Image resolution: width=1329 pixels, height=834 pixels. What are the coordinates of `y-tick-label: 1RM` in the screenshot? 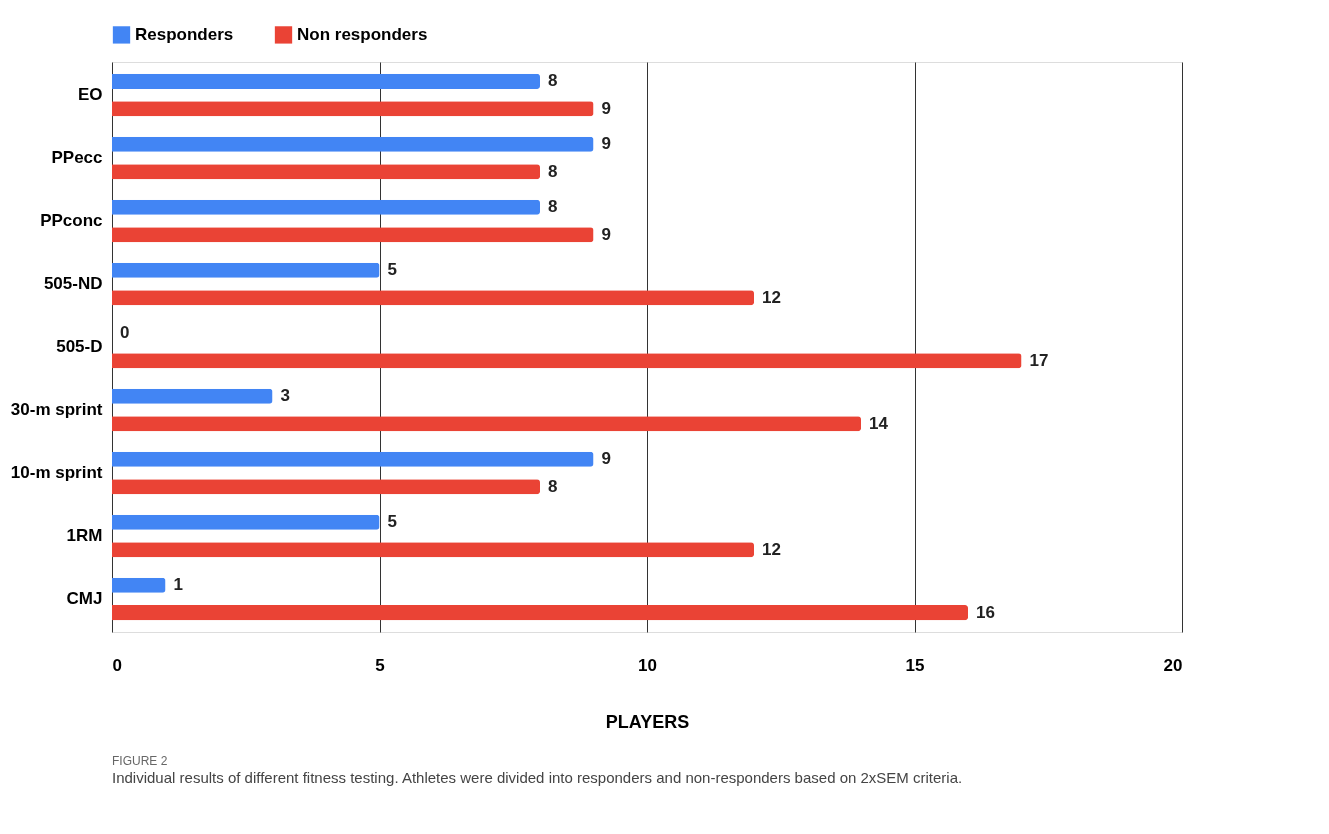 It's located at (84, 535).